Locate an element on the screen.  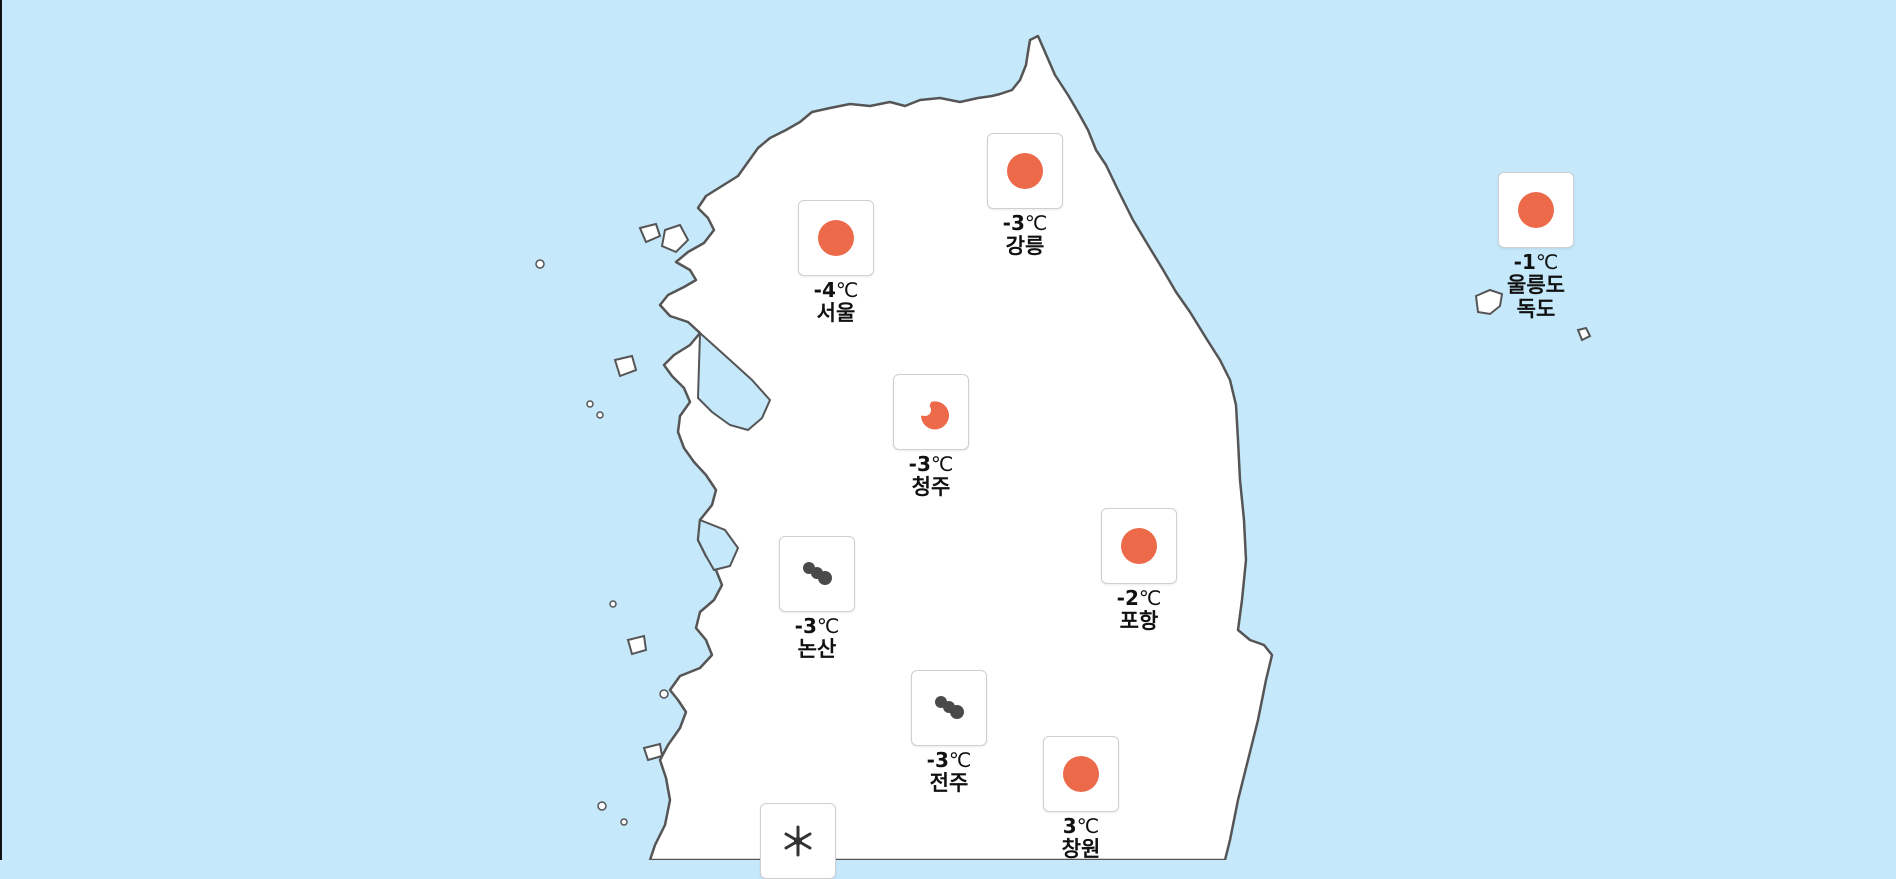
west-coast-bay is located at coordinates (718, 545).